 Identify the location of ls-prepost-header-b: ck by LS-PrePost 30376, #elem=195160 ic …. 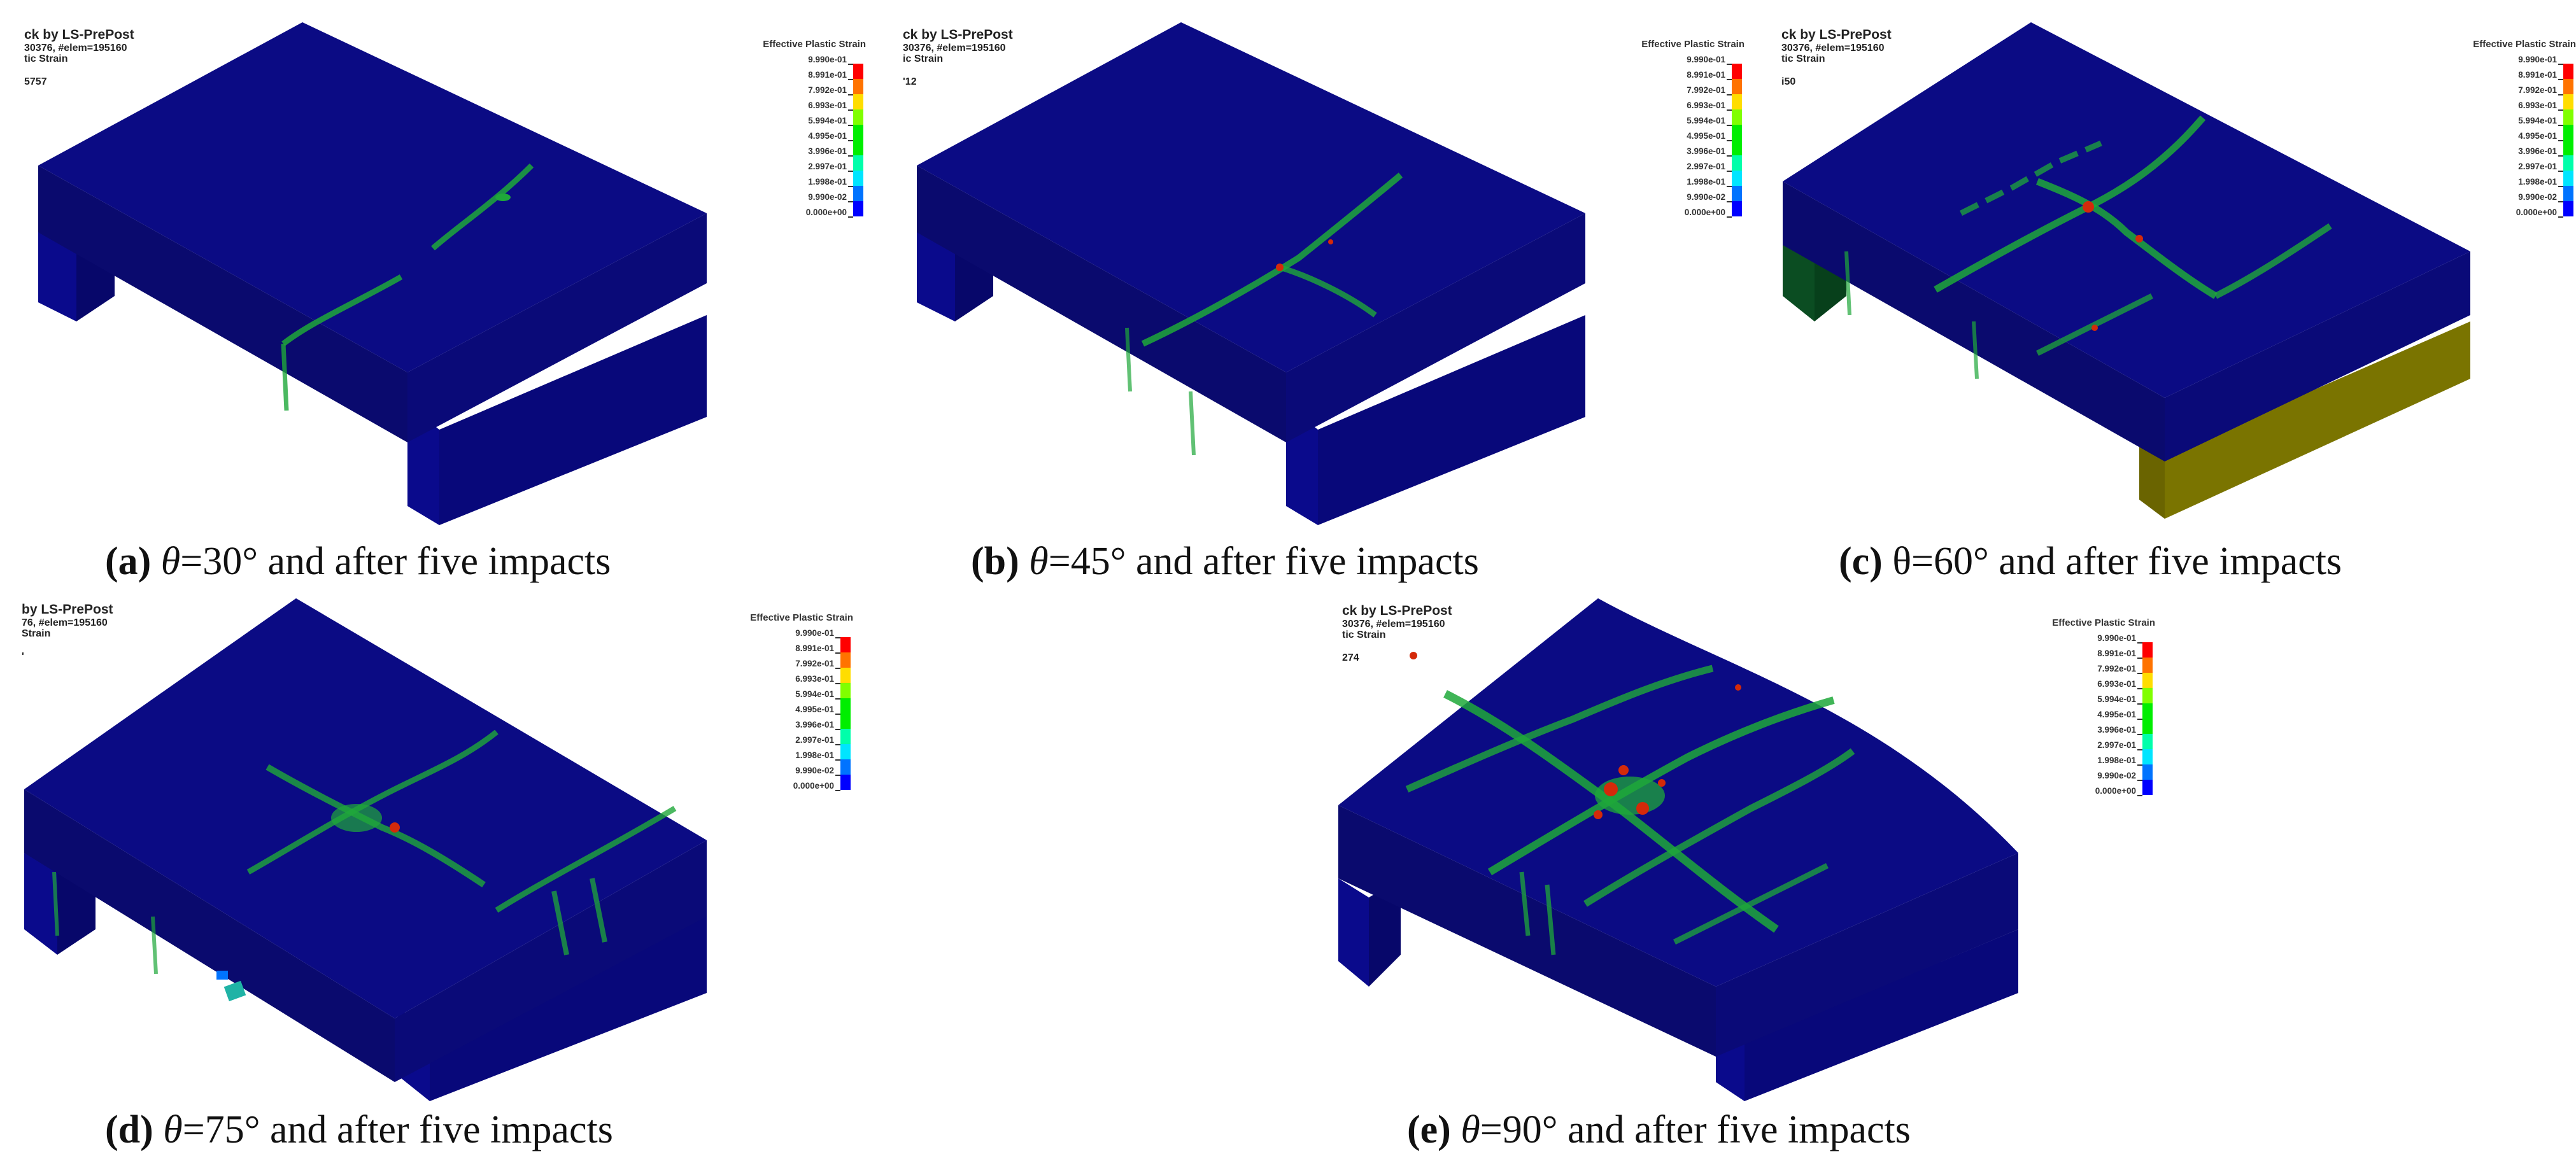
(958, 58).